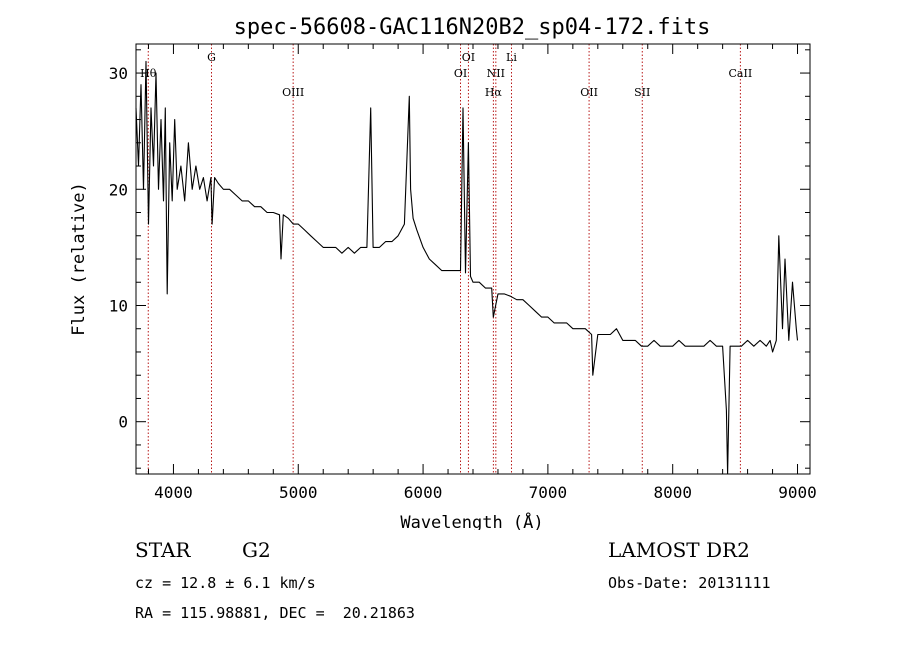 This screenshot has width=900, height=649. I want to click on redshift-info: cz = 12.8 ± 6.1 km/s, so click(225, 583).